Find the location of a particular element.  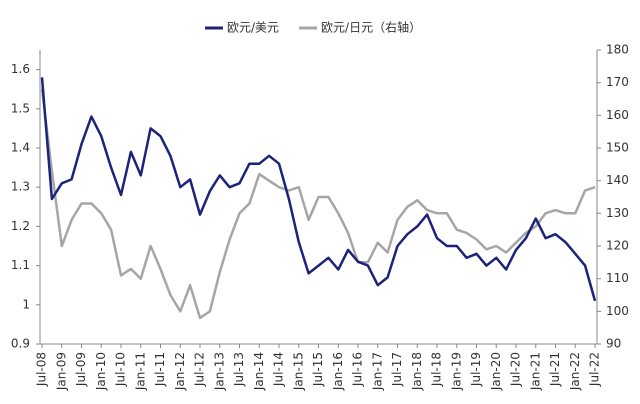

legend-label: 欧元/美元 is located at coordinates (253, 28).